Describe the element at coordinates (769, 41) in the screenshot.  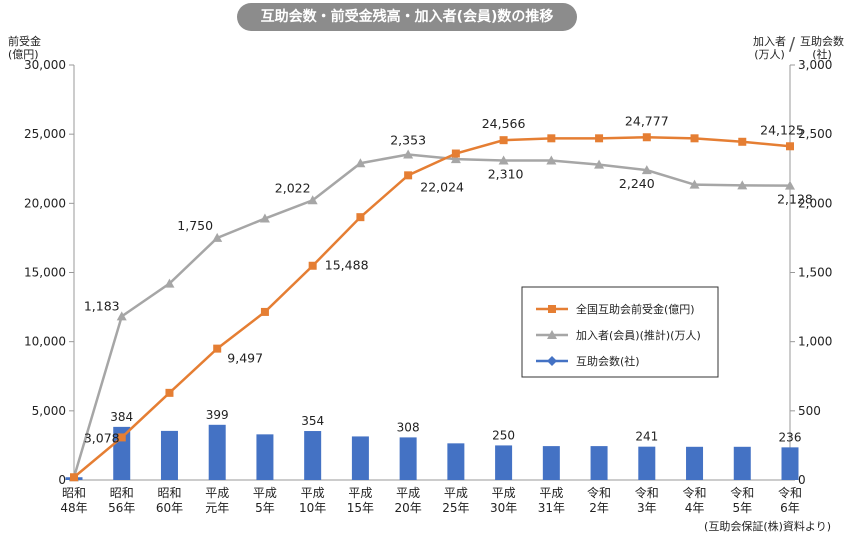
I see `right-axis-title-members-line1: 加入者` at that location.